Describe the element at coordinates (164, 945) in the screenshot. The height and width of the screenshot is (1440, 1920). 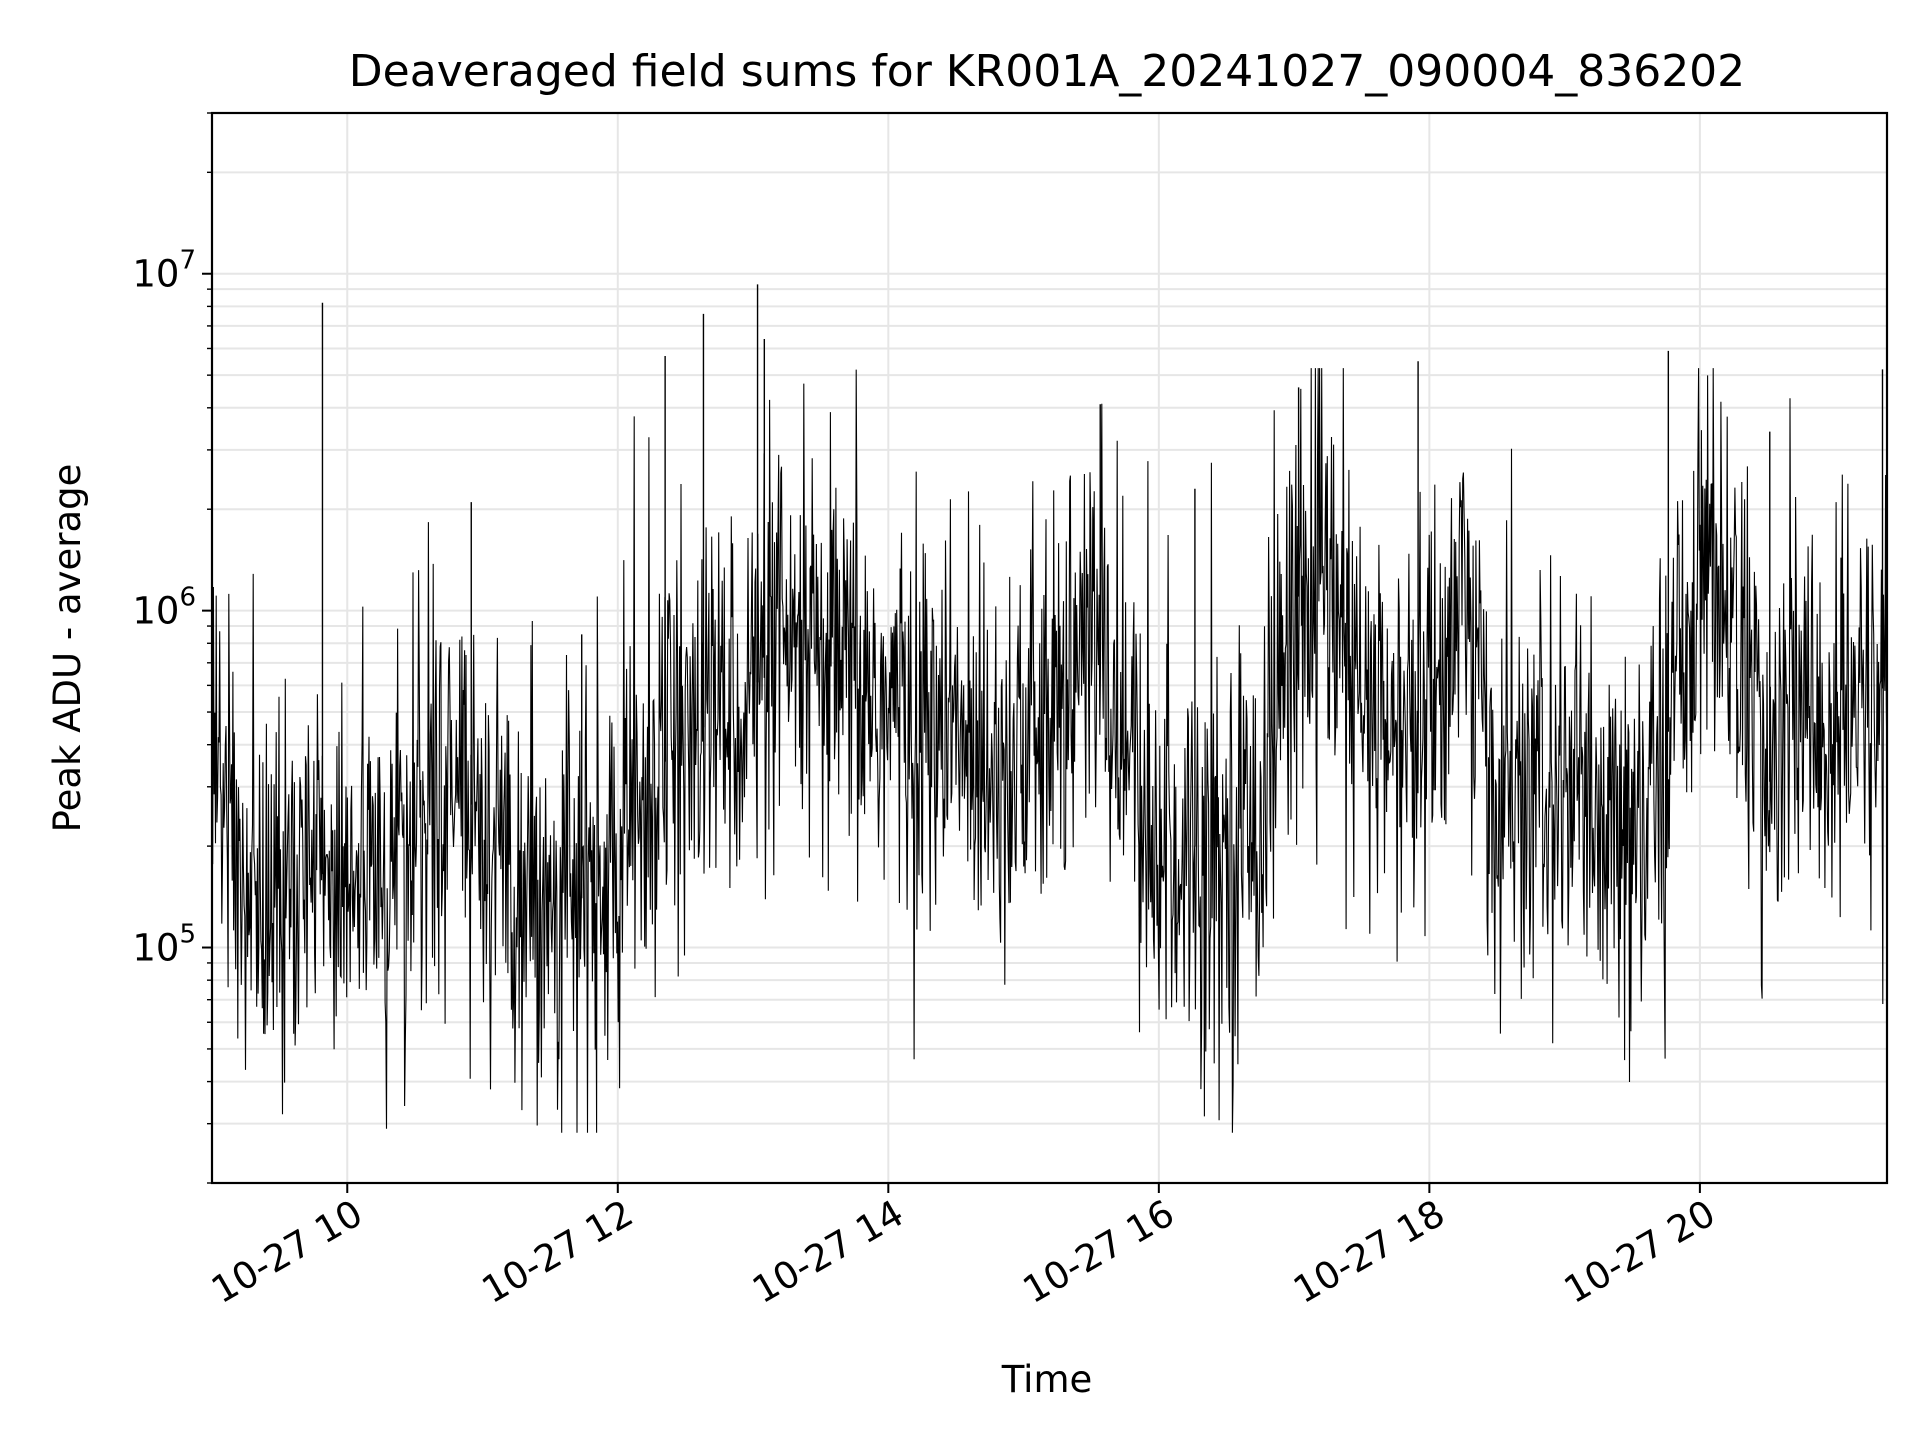
I see `y-tick-label: 10⁵` at that location.